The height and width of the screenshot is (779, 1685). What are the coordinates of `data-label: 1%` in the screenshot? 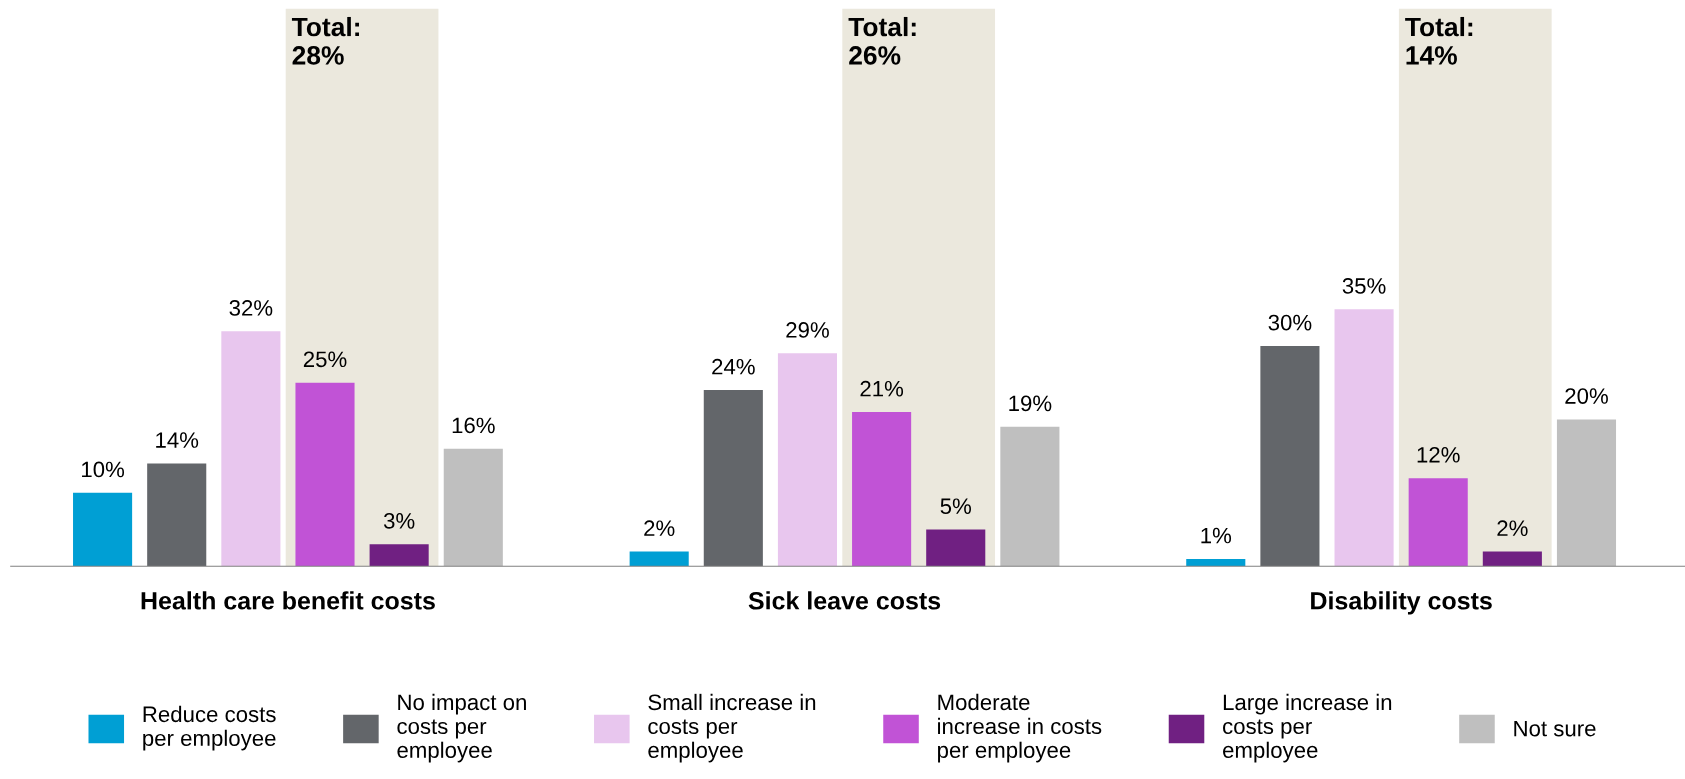 It's located at (1216, 535).